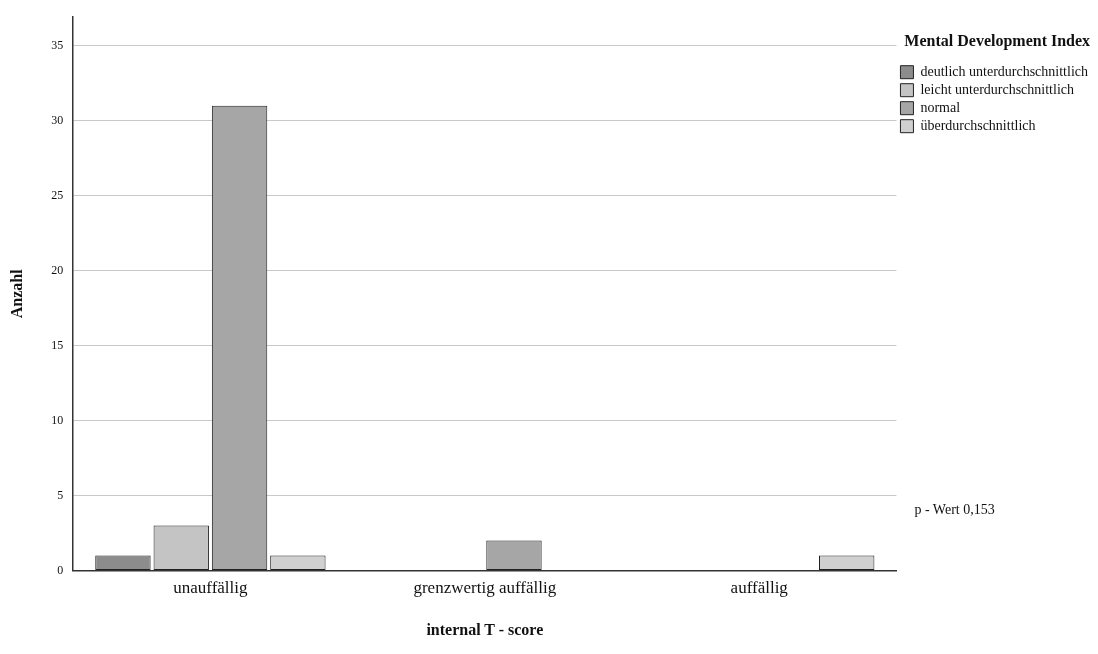 Image resolution: width=1098 pixels, height=654 pixels. I want to click on y-tick-label: 0, so click(60, 569).